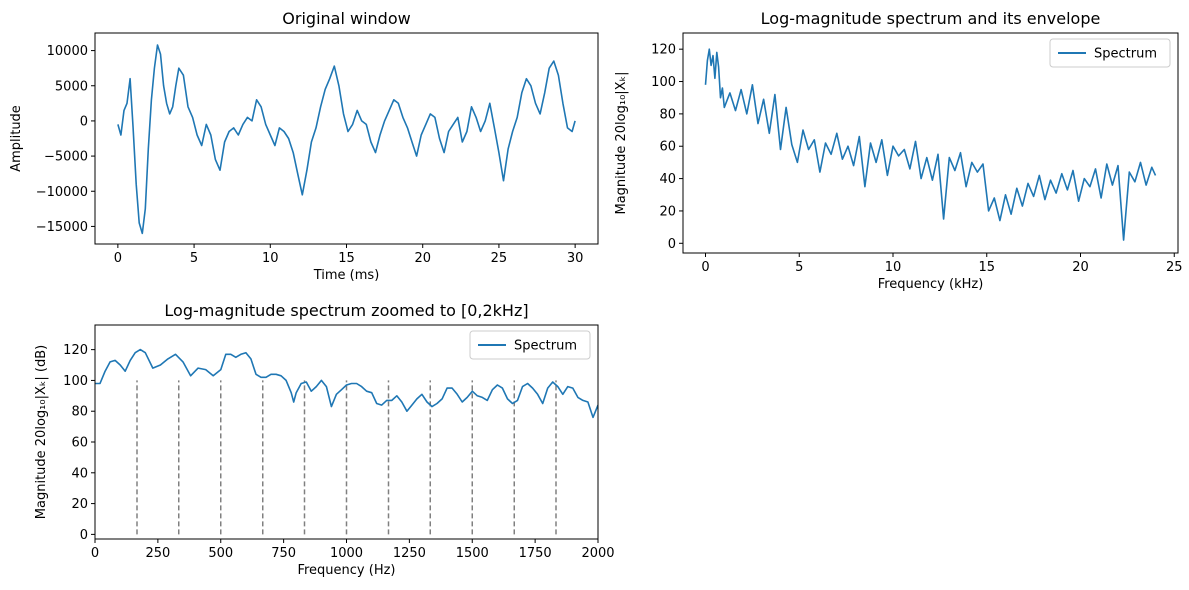 Image resolution: width=1189 pixels, height=590 pixels. What do you see at coordinates (621, 143) in the screenshot?
I see `spectrum-y-axis-label: Magnitude 20log₁₀|Xₖ|` at bounding box center [621, 143].